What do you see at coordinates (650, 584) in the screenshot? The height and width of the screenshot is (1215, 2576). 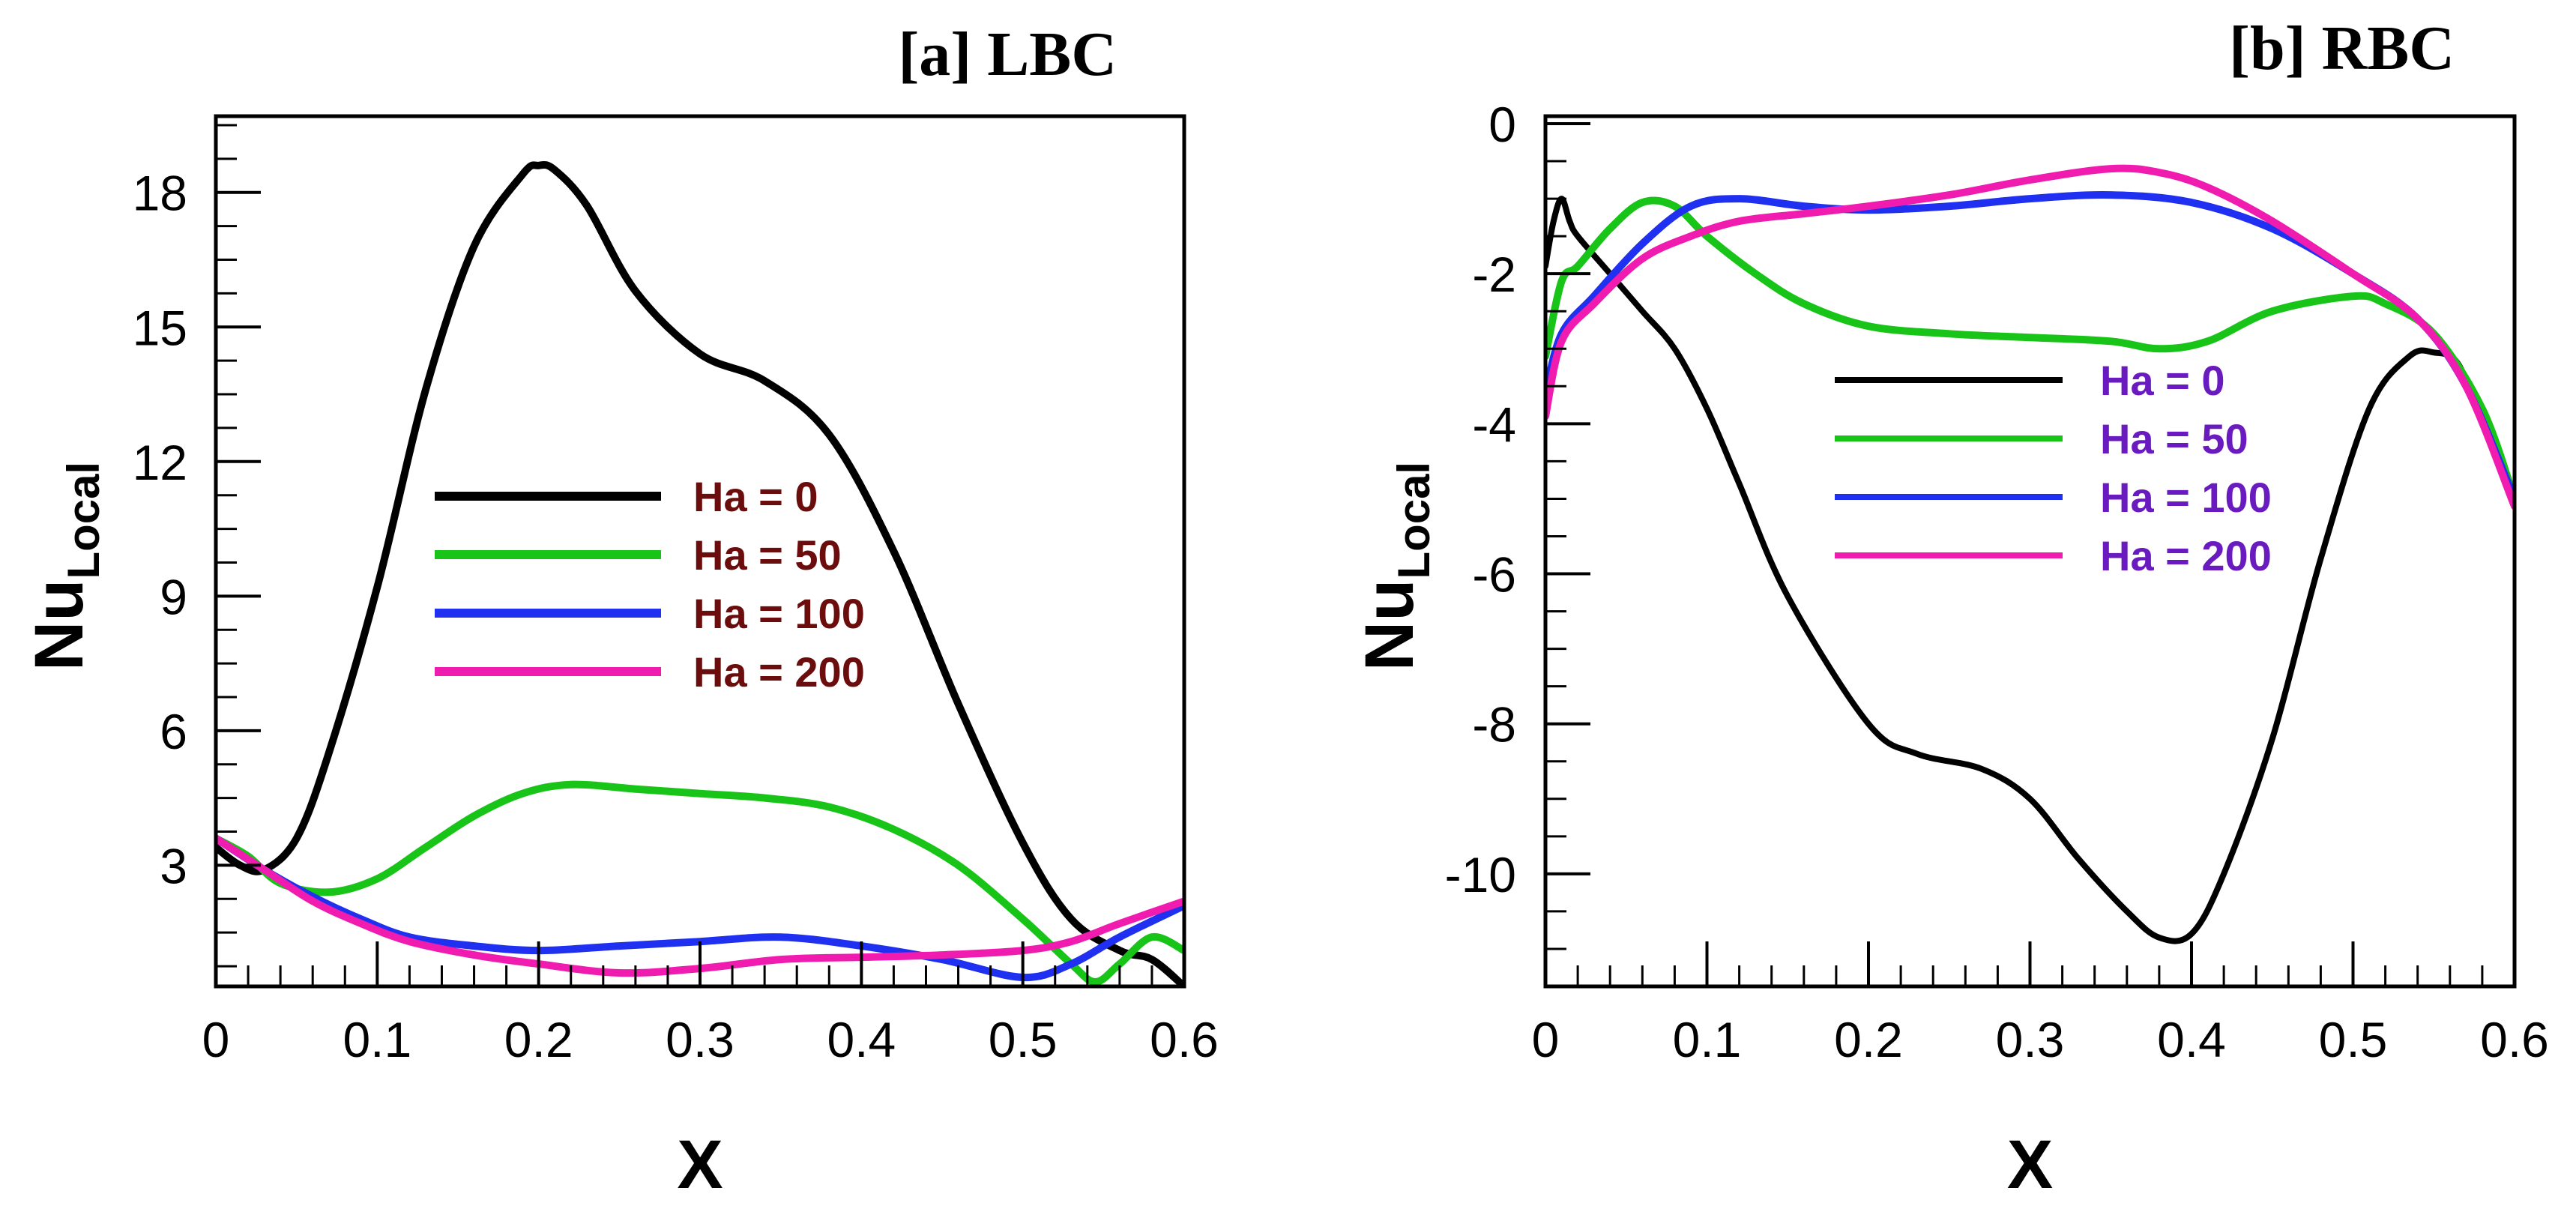 I see `lbc-legend: Ha = 0 Ha = 50 Ha = 100 Ha = 200` at bounding box center [650, 584].